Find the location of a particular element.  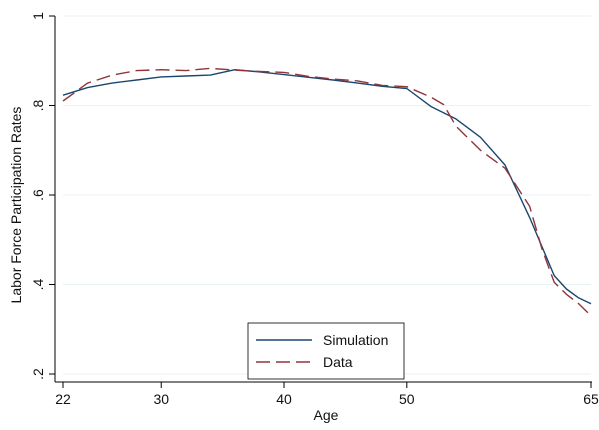

legend-label-data: Data is located at coordinates (338, 362).